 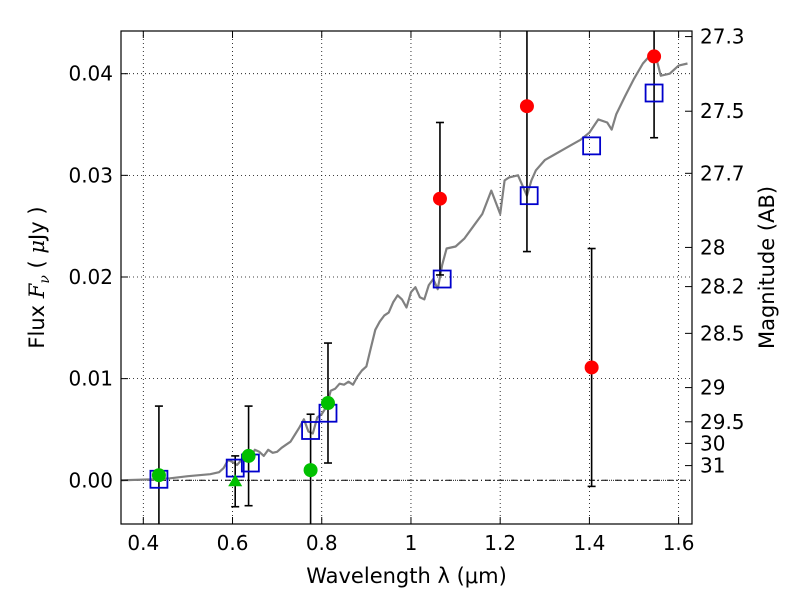 I want to click on y-label-part-paren: (, so click(x=37, y=265).